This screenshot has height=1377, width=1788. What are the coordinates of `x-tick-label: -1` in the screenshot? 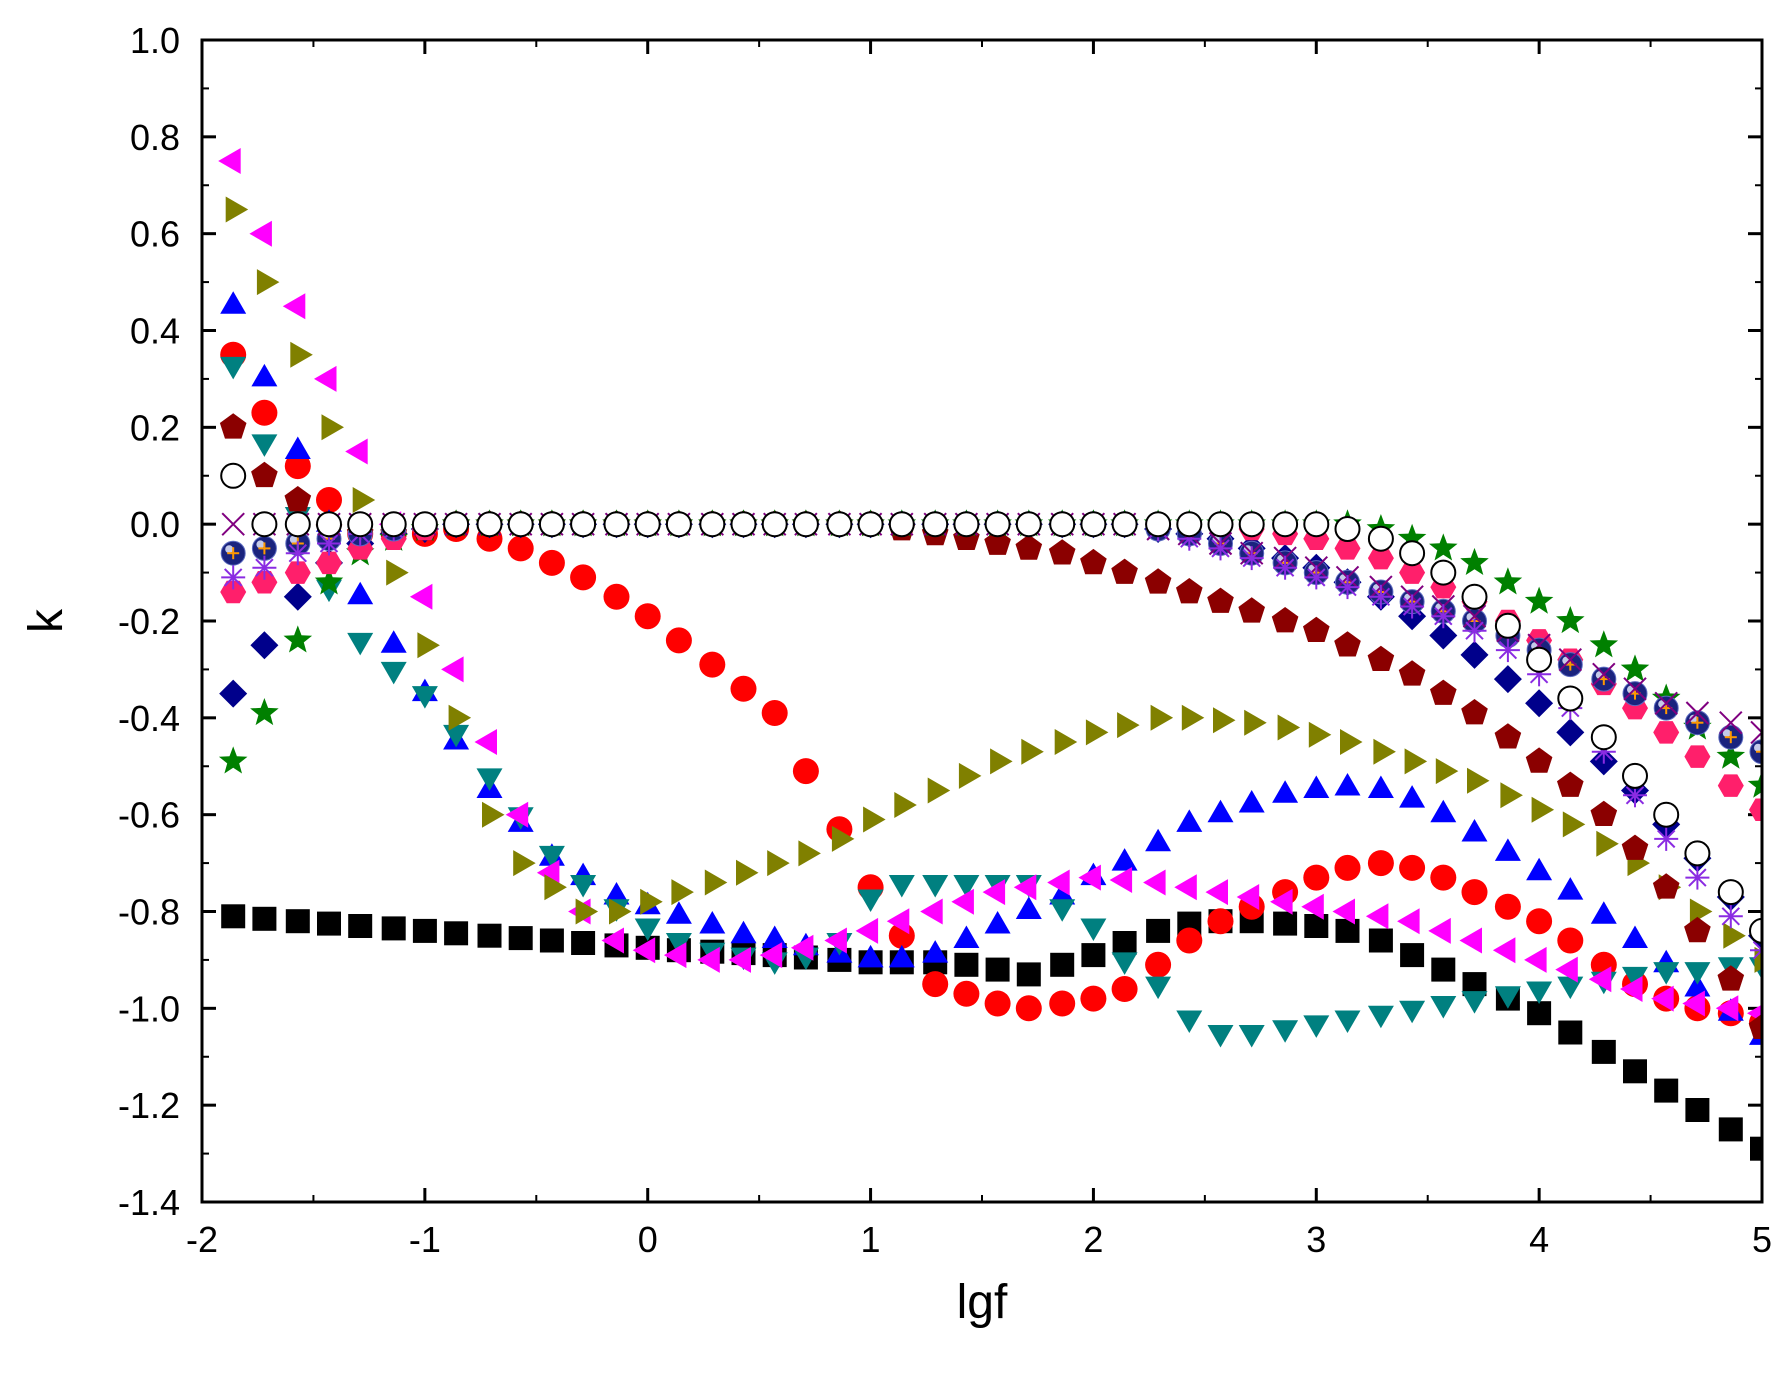 It's located at (425, 1239).